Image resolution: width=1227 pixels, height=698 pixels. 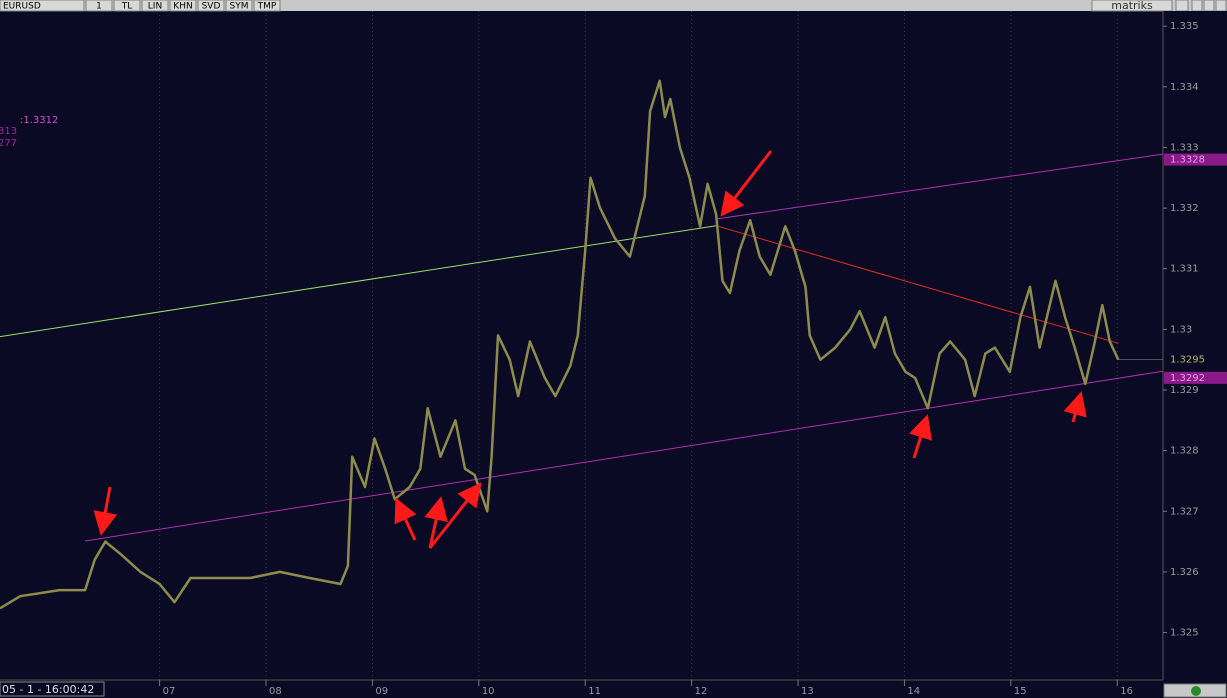 I want to click on toolbar: EURUSD matriks 1 TL LIN KHN SVD SYM TMP, so click(x=613, y=6).